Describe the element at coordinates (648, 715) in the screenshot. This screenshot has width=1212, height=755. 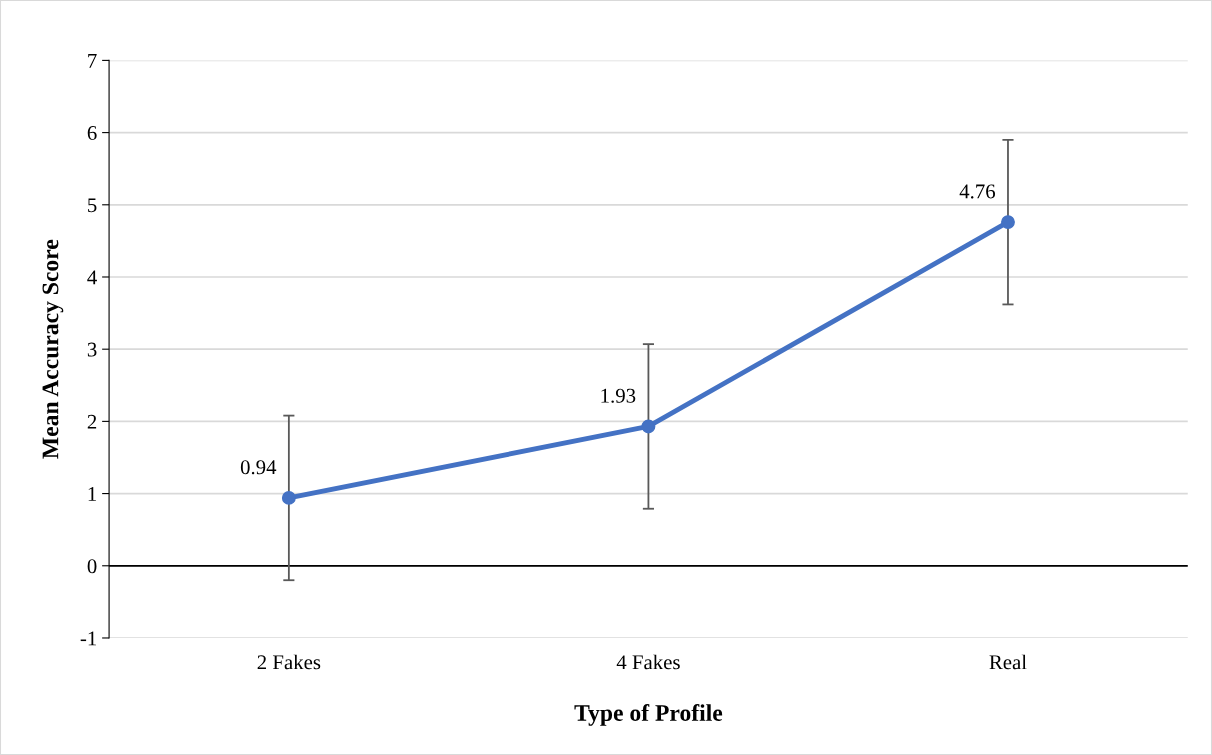
I see `x-axis-title: Type of Profile` at that location.